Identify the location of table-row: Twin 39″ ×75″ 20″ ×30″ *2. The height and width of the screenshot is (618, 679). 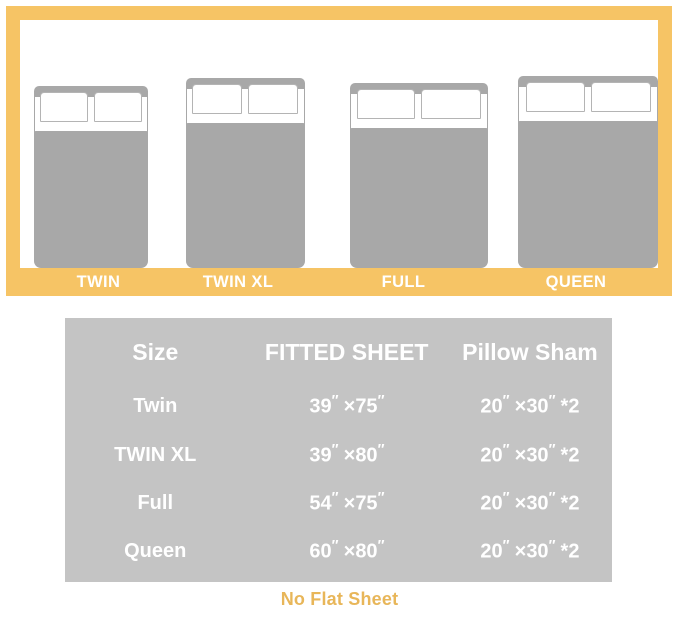
(338, 406).